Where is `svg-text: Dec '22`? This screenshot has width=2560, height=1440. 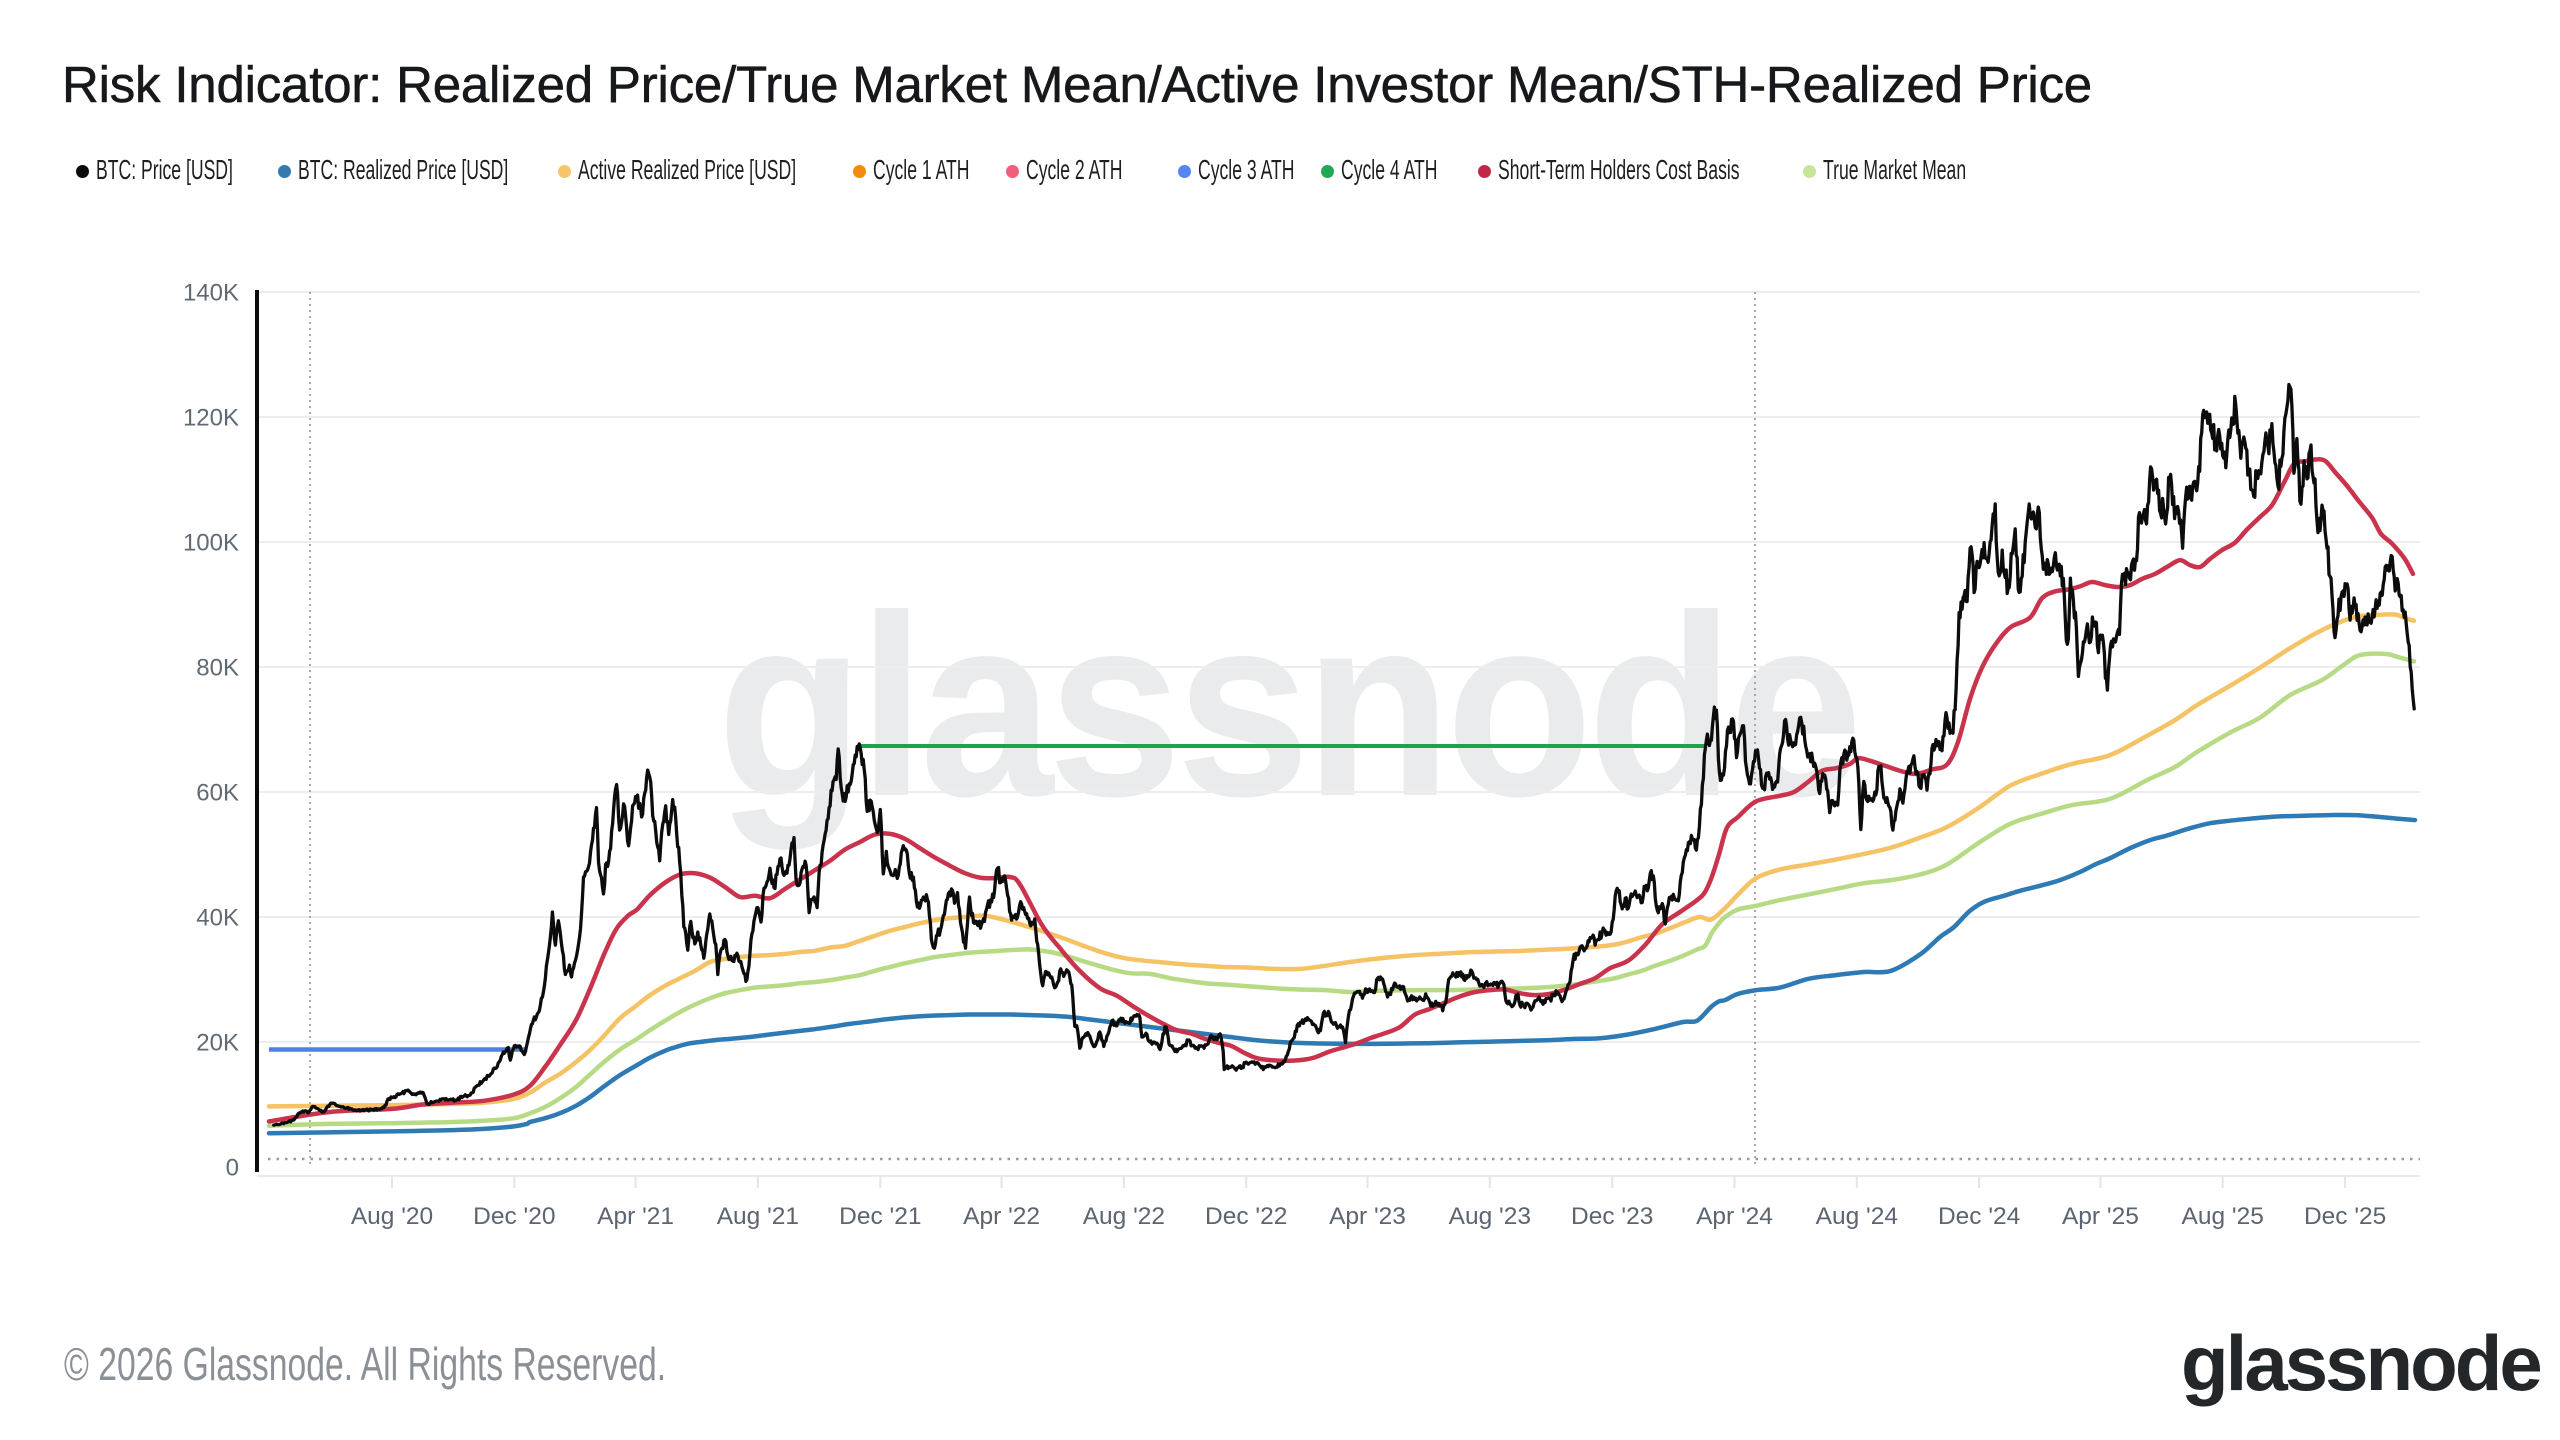
svg-text: Dec '22 is located at coordinates (1246, 1216).